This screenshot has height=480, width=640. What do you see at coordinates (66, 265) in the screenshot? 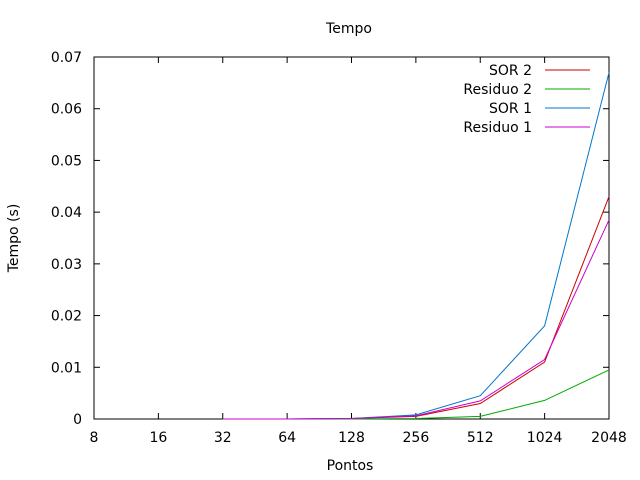
I see `y-tick-label: 0.03` at bounding box center [66, 265].